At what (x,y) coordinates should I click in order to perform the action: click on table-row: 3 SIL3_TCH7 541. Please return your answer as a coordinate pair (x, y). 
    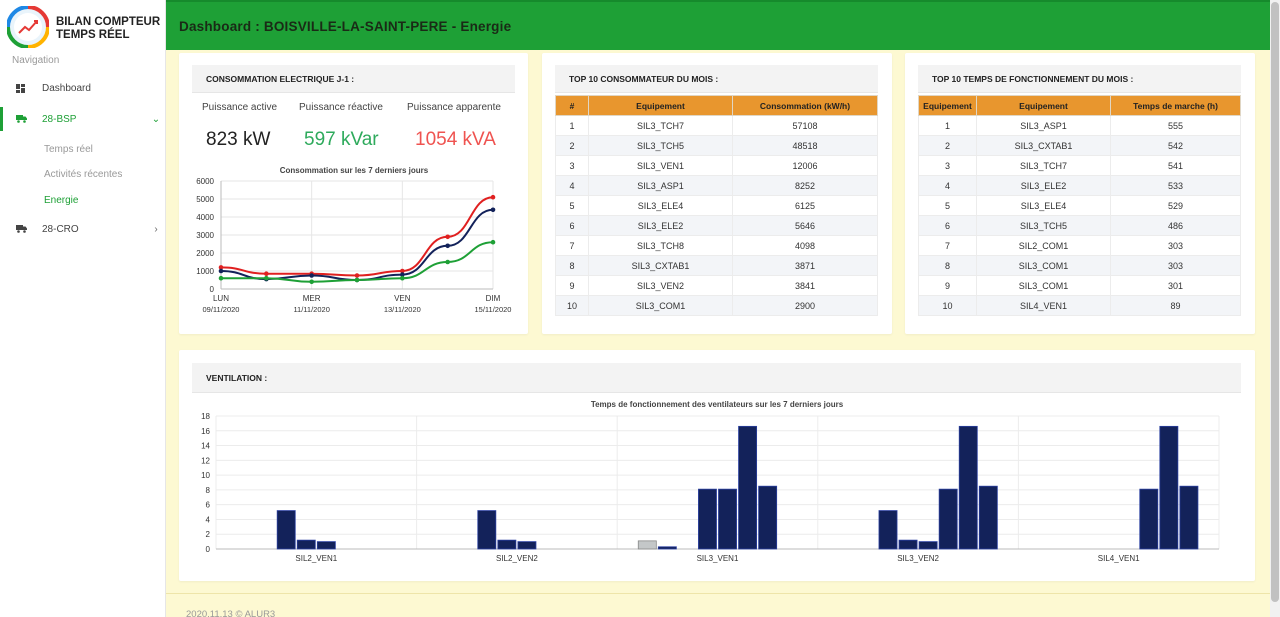
    Looking at the image, I should click on (1079, 165).